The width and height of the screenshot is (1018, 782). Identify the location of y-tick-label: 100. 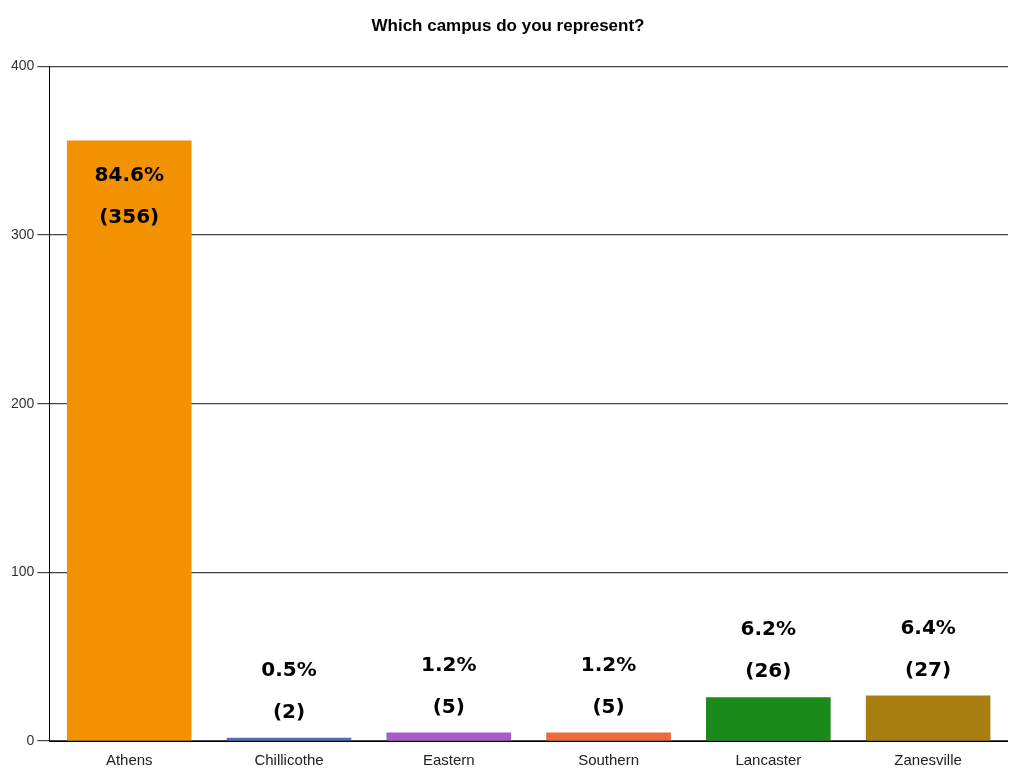
(23, 571).